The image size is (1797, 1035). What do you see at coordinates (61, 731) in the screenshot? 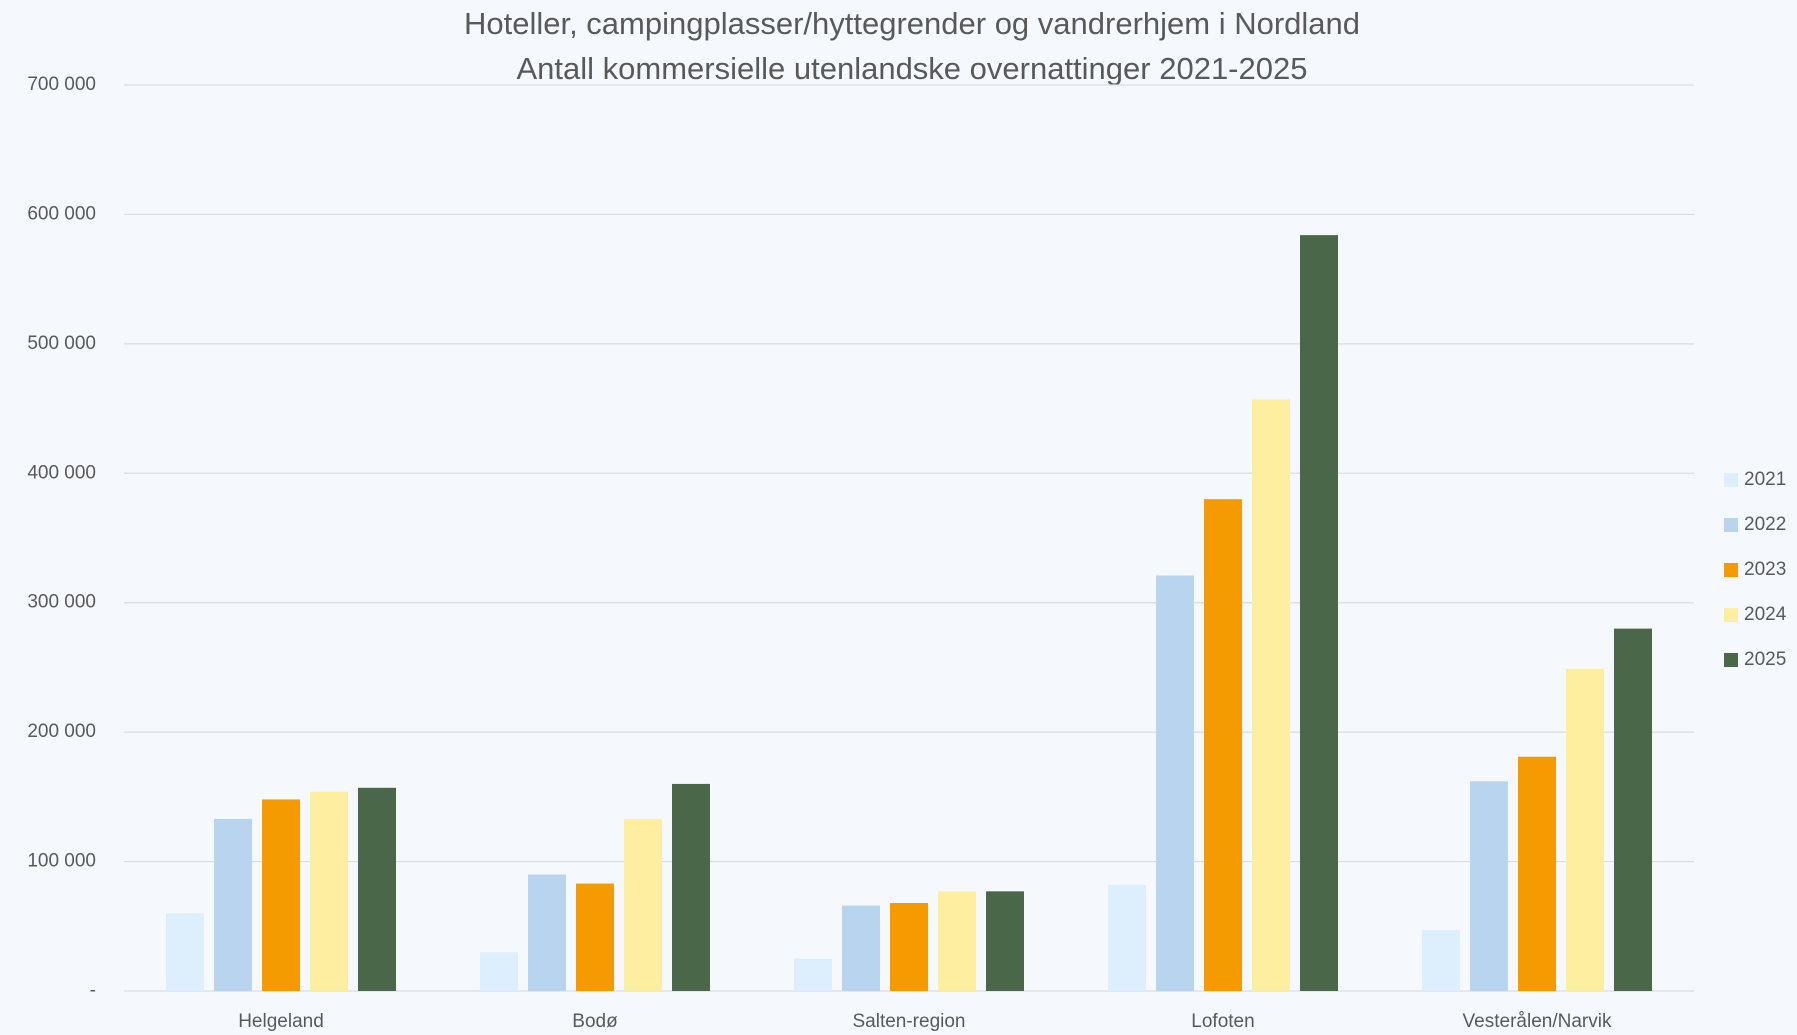
I see `y-tick-label: 200 000` at bounding box center [61, 731].